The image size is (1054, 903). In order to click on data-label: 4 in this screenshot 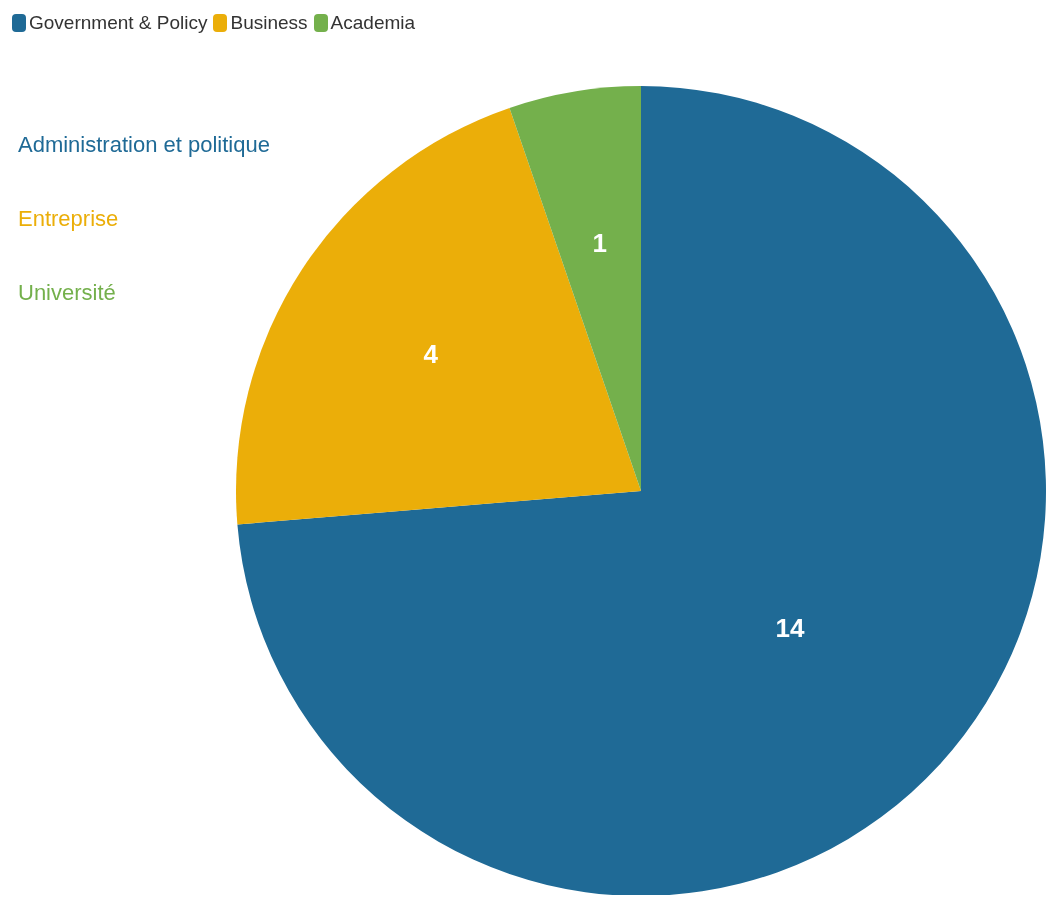, I will do `click(431, 353)`.